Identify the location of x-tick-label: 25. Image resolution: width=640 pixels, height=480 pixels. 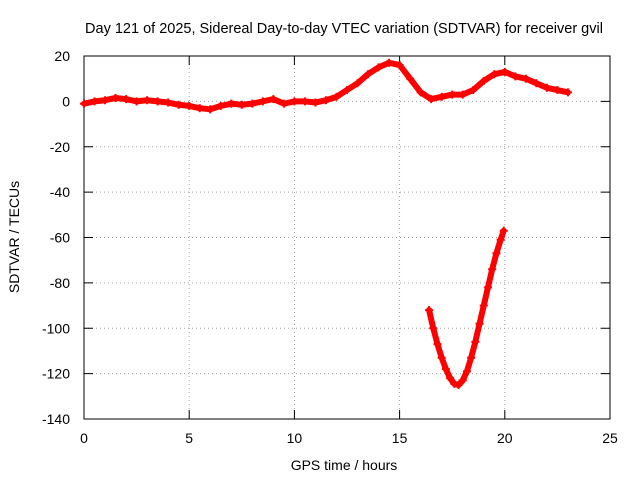
(610, 438).